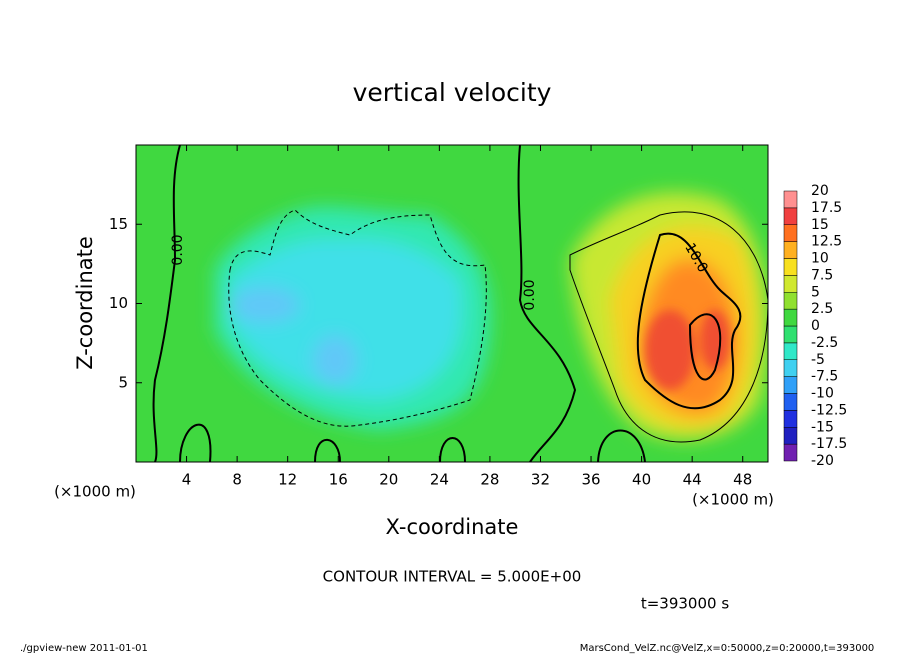 The width and height of the screenshot is (904, 654). What do you see at coordinates (123, 382) in the screenshot?
I see `y-tick-label: 5` at bounding box center [123, 382].